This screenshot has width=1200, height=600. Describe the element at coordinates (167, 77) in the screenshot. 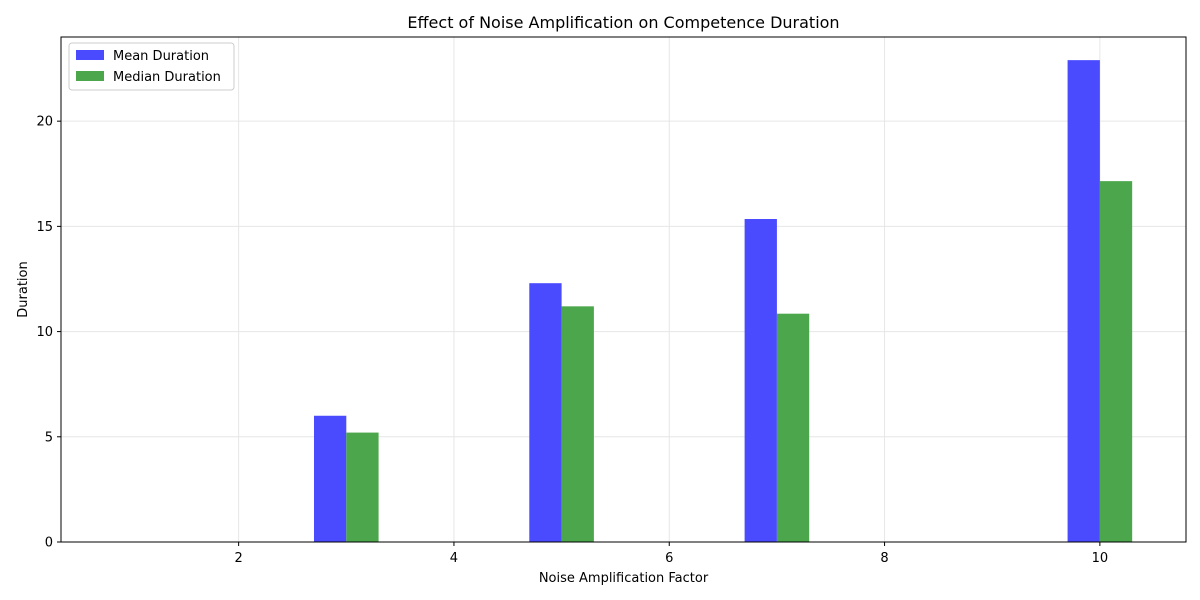

I see `legend-label: Median Duration` at that location.